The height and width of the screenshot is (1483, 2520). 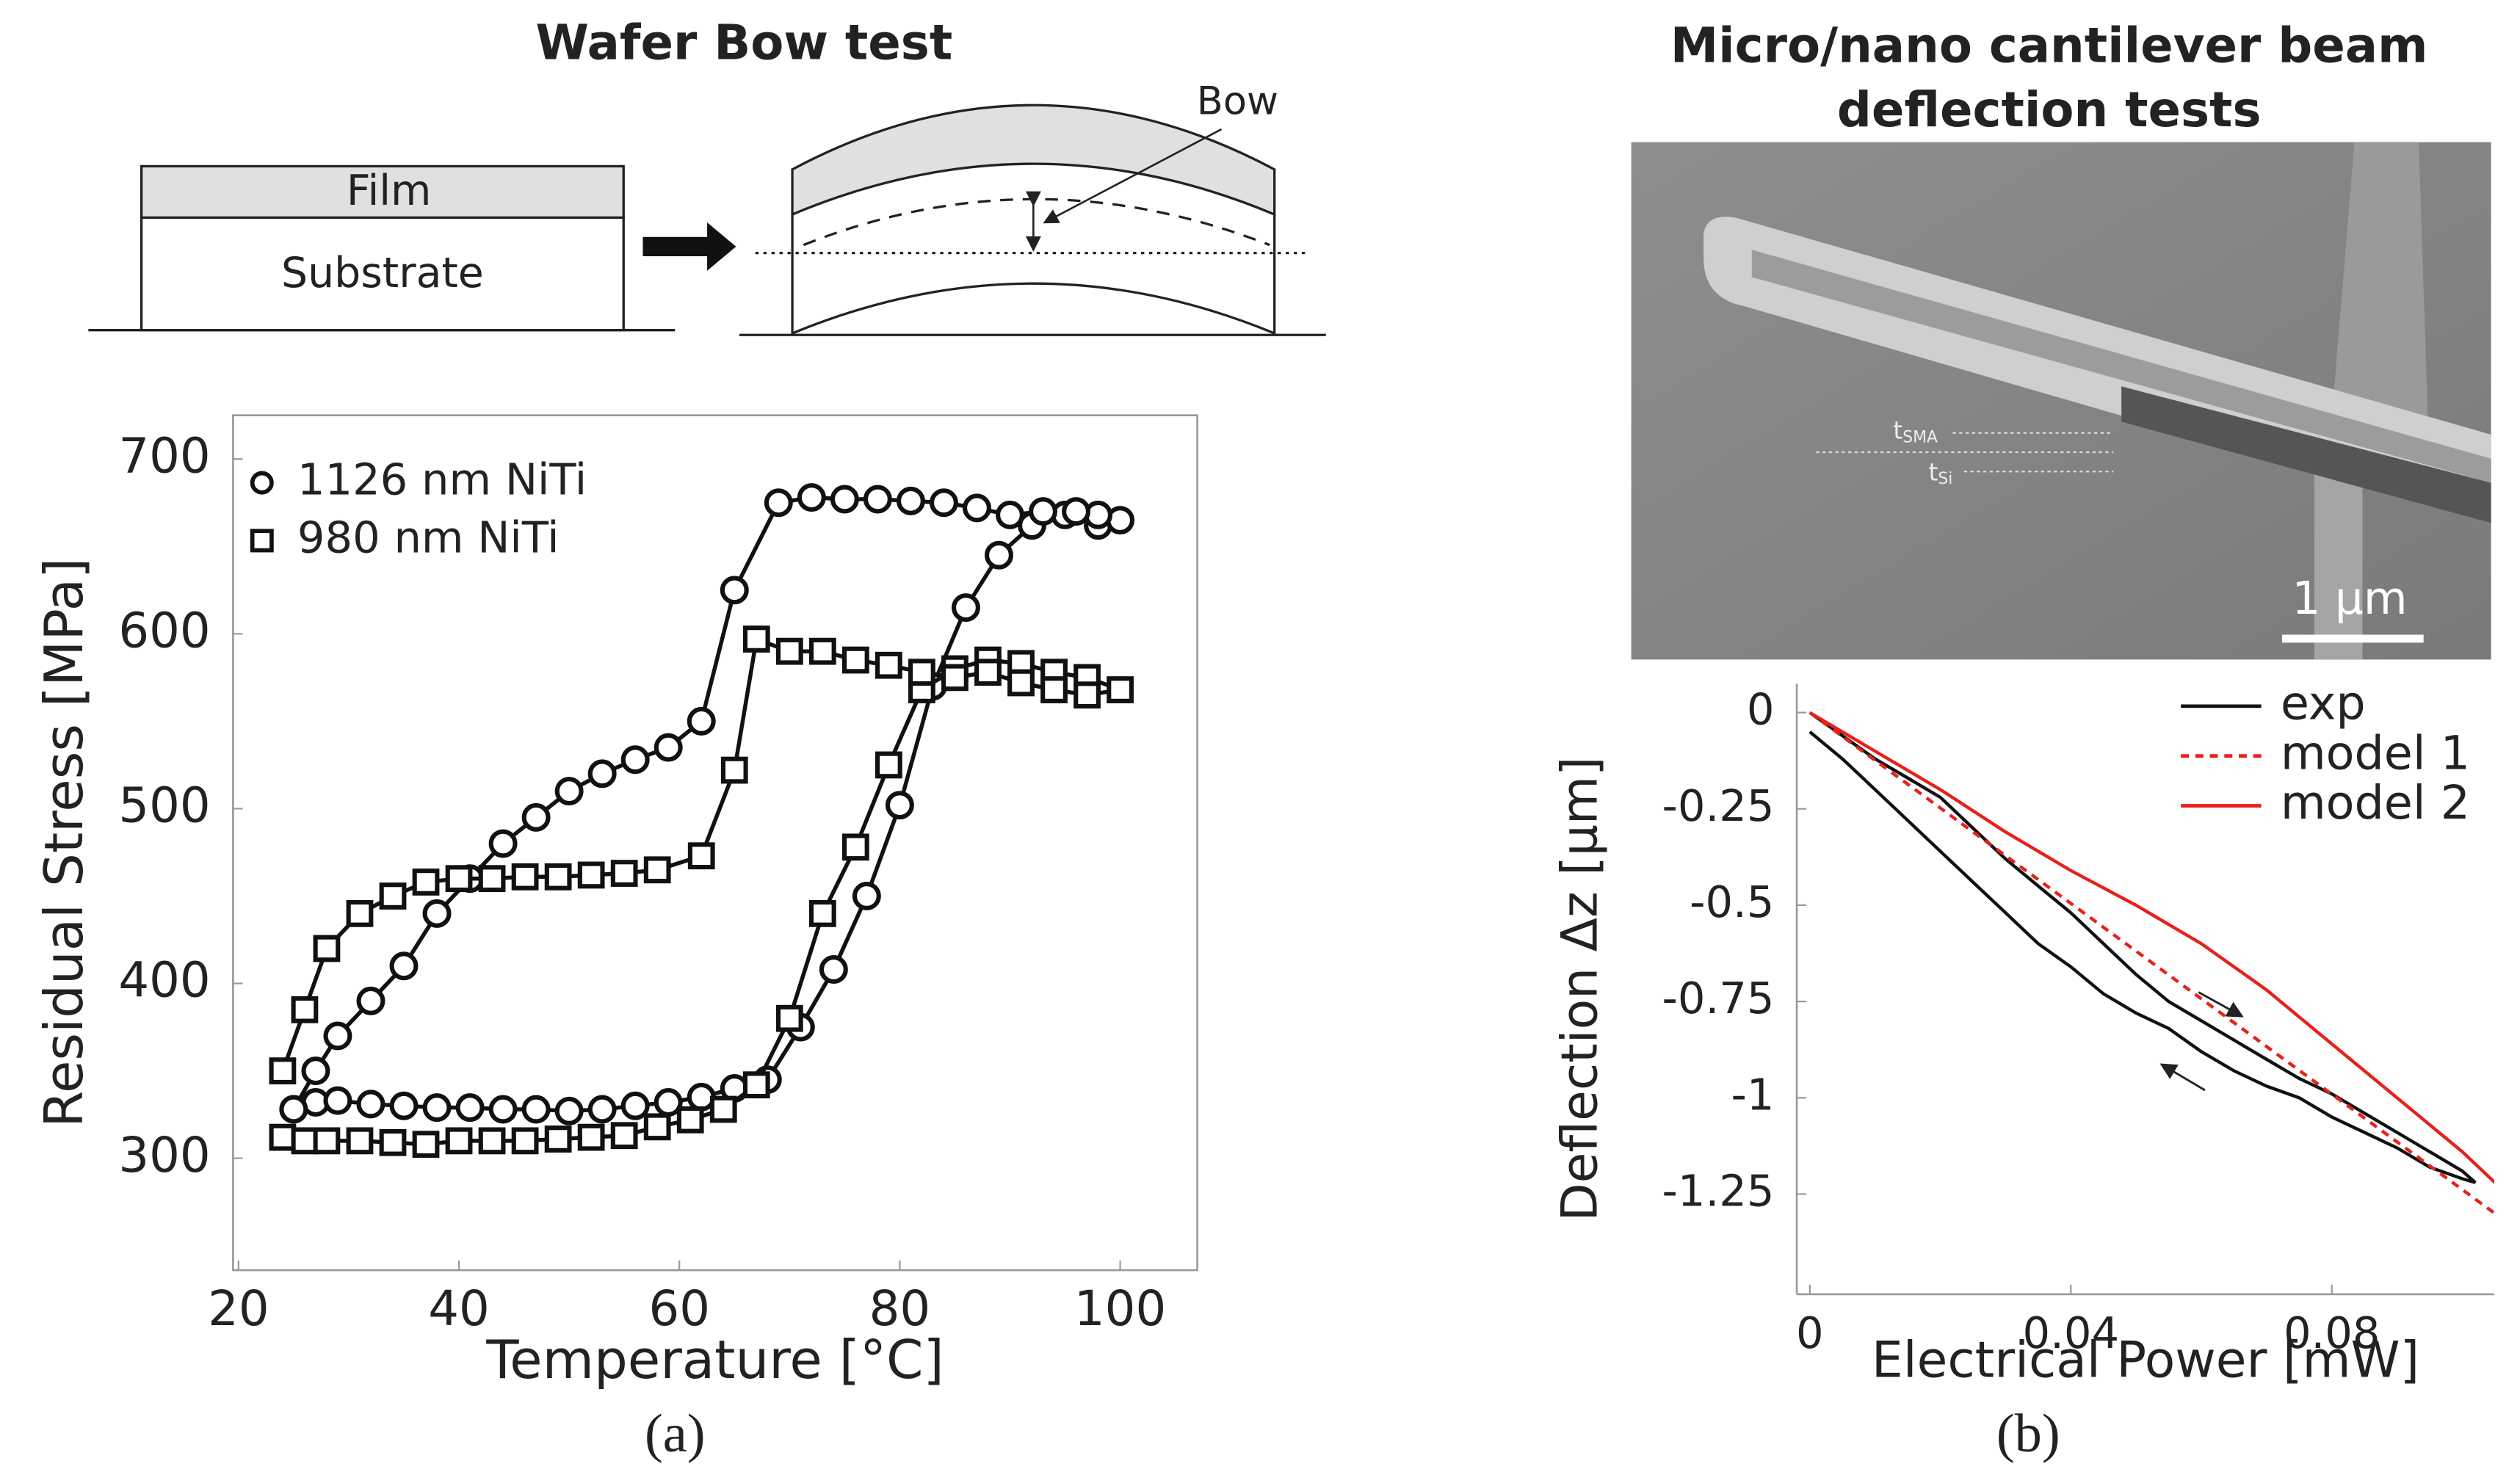 I want to click on x-tick-label: 0.04, so click(x=2071, y=1333).